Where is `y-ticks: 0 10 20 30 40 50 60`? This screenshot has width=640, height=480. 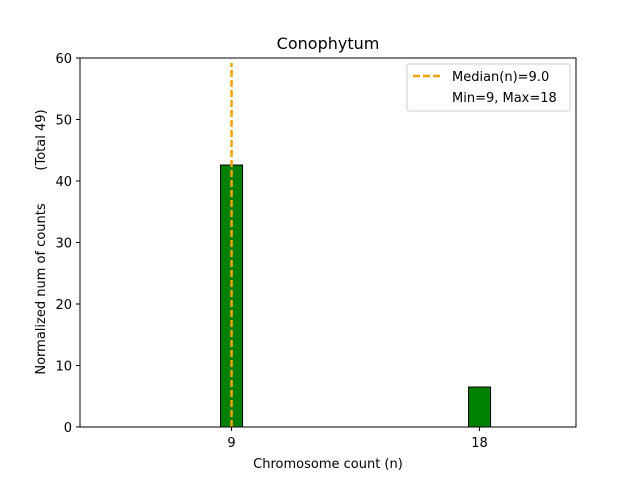
y-ticks: 0 10 20 30 40 50 60 is located at coordinates (67, 244).